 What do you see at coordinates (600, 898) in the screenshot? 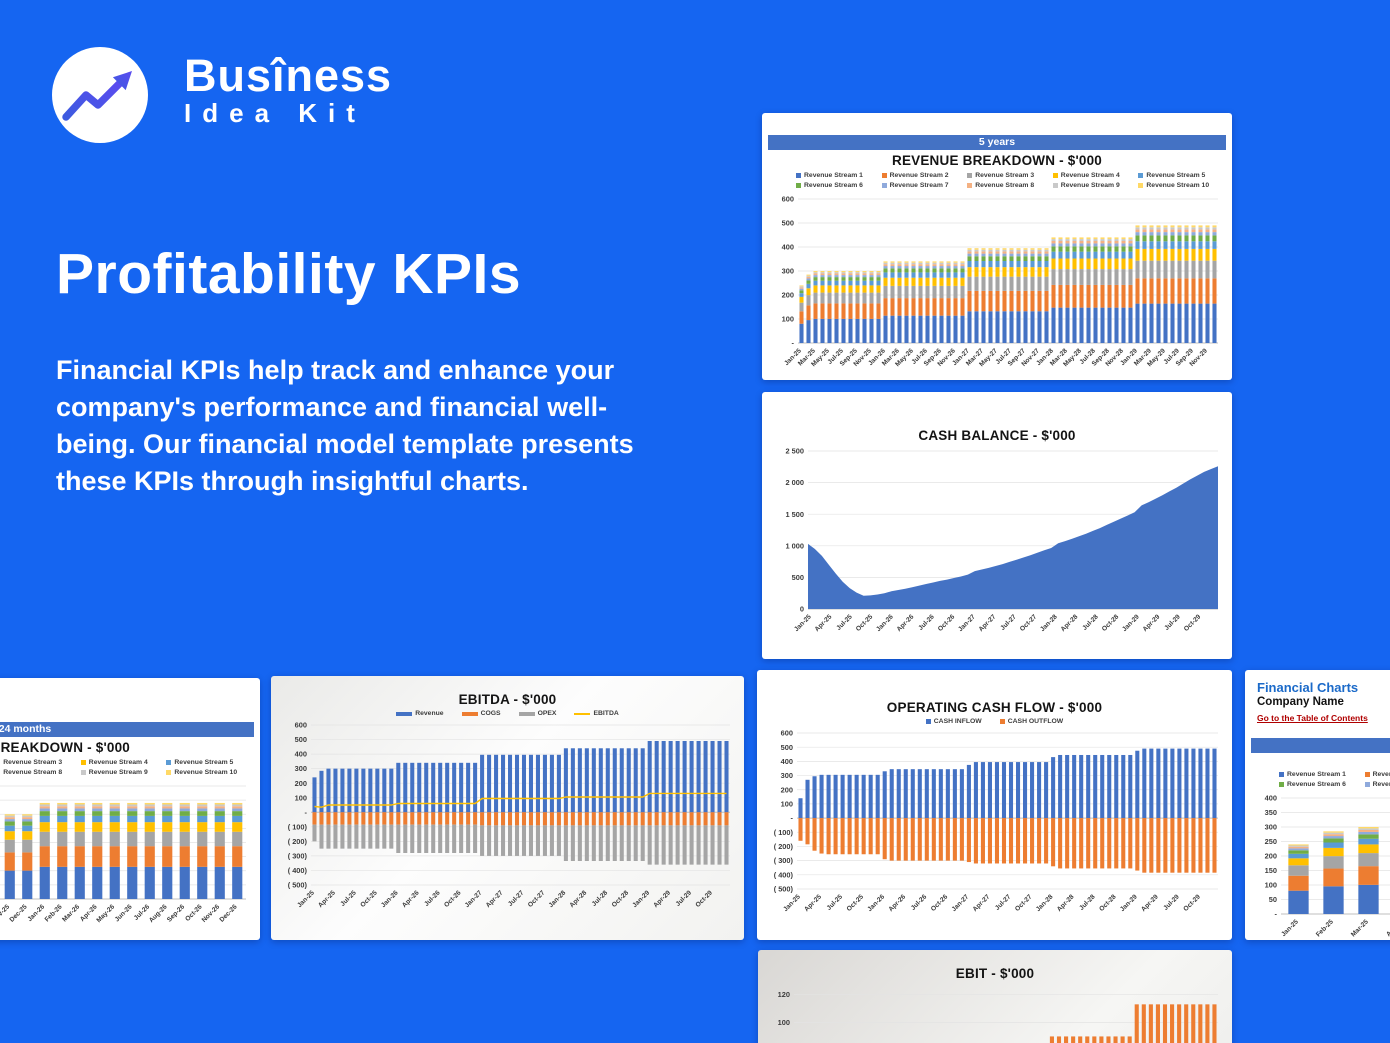
I see `svg-text: Jul-28` at bounding box center [600, 898].